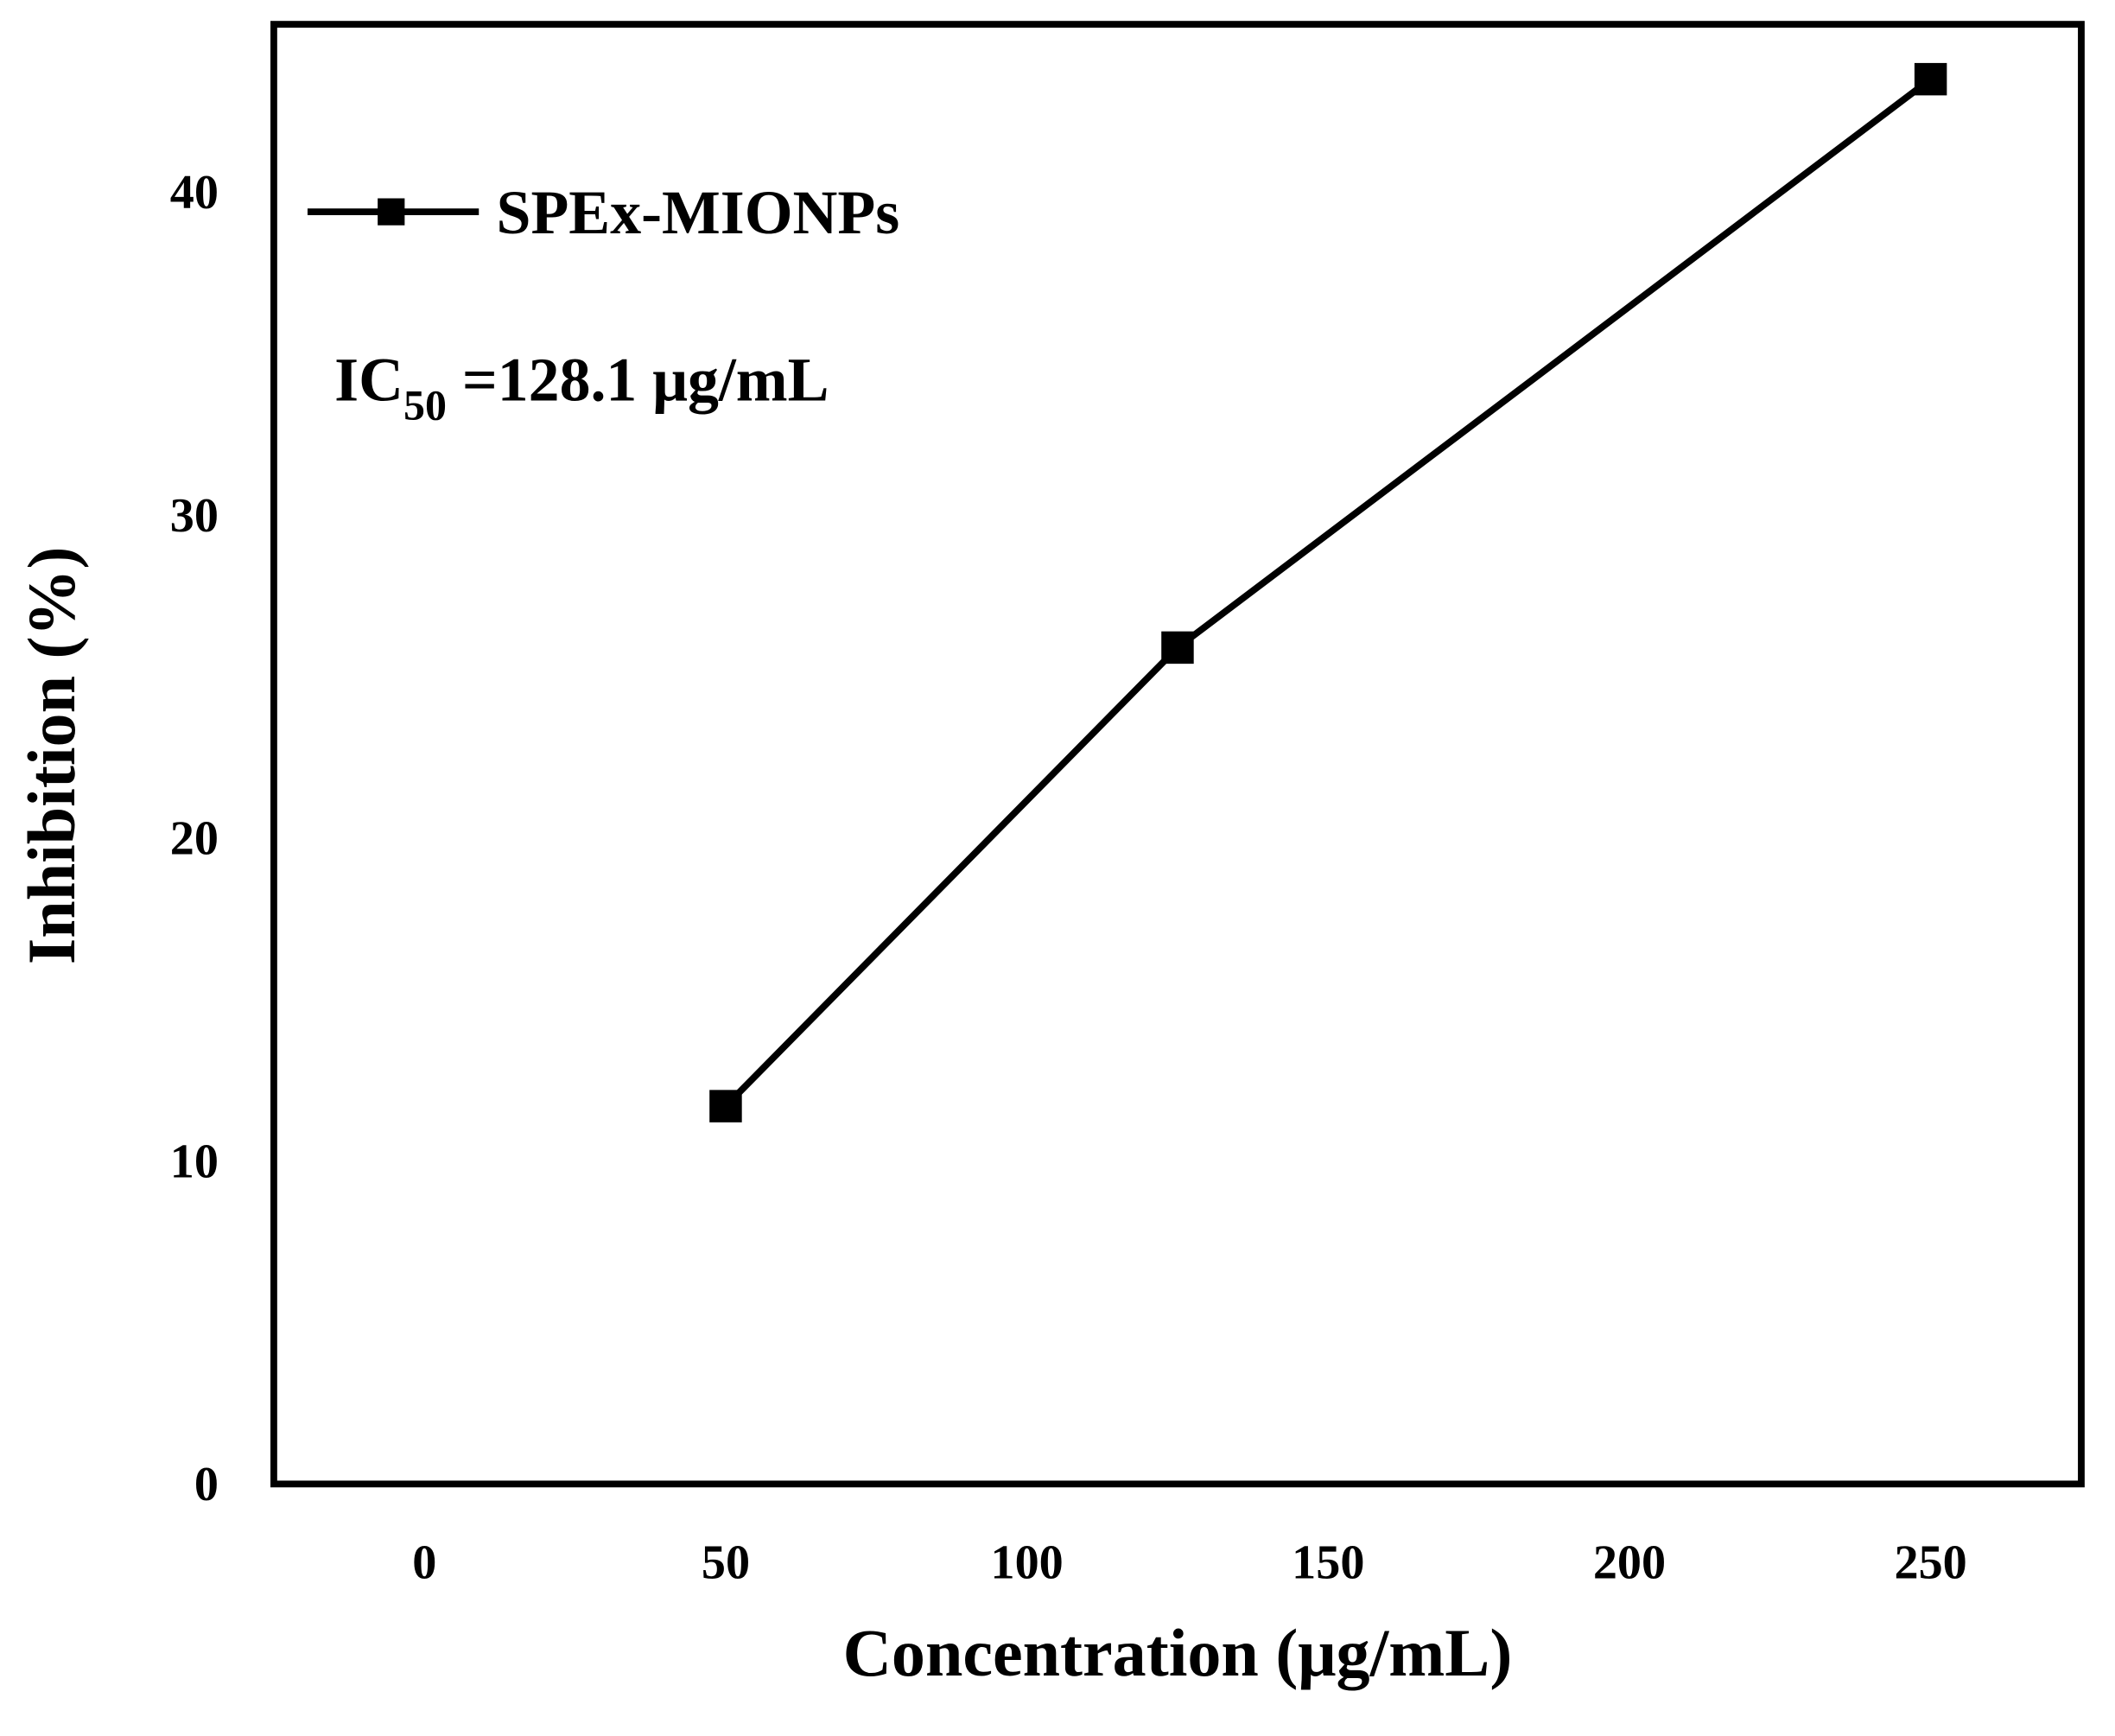 Image resolution: width=2115 pixels, height=1736 pixels. Describe the element at coordinates (368, 380) in the screenshot. I see `annotation-text: IC` at that location.